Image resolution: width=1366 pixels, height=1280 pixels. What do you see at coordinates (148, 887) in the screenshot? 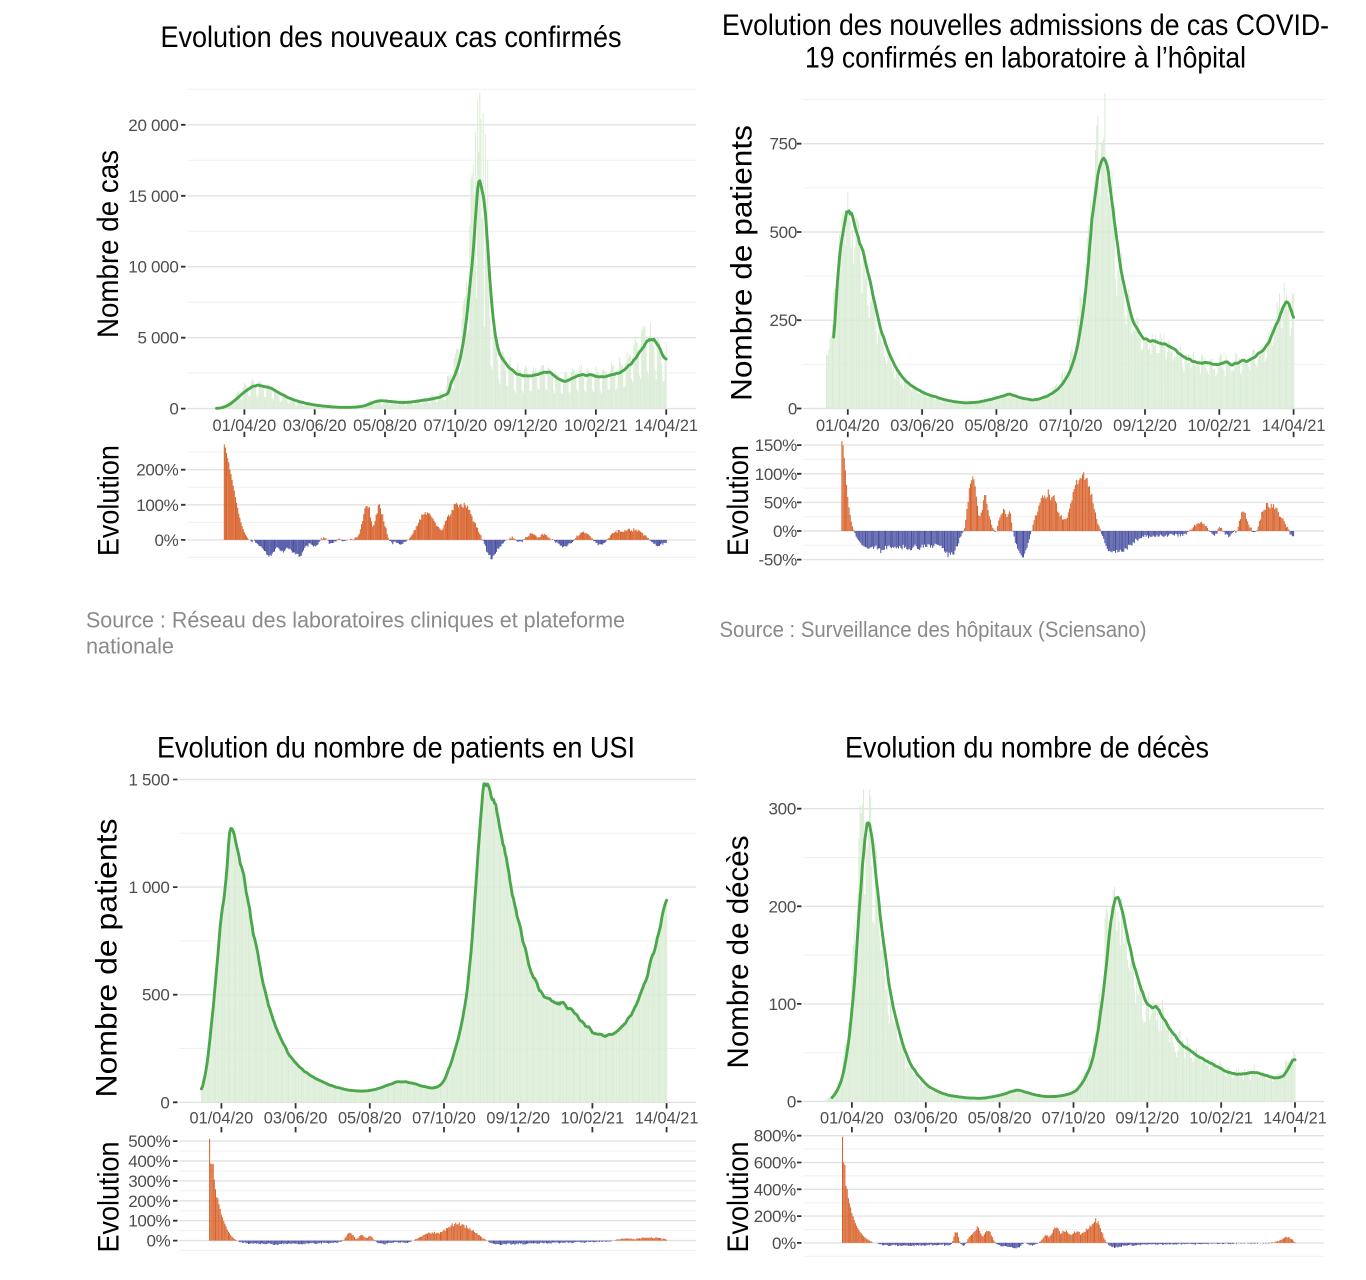
I see `svg-text: 1 000` at bounding box center [148, 887].